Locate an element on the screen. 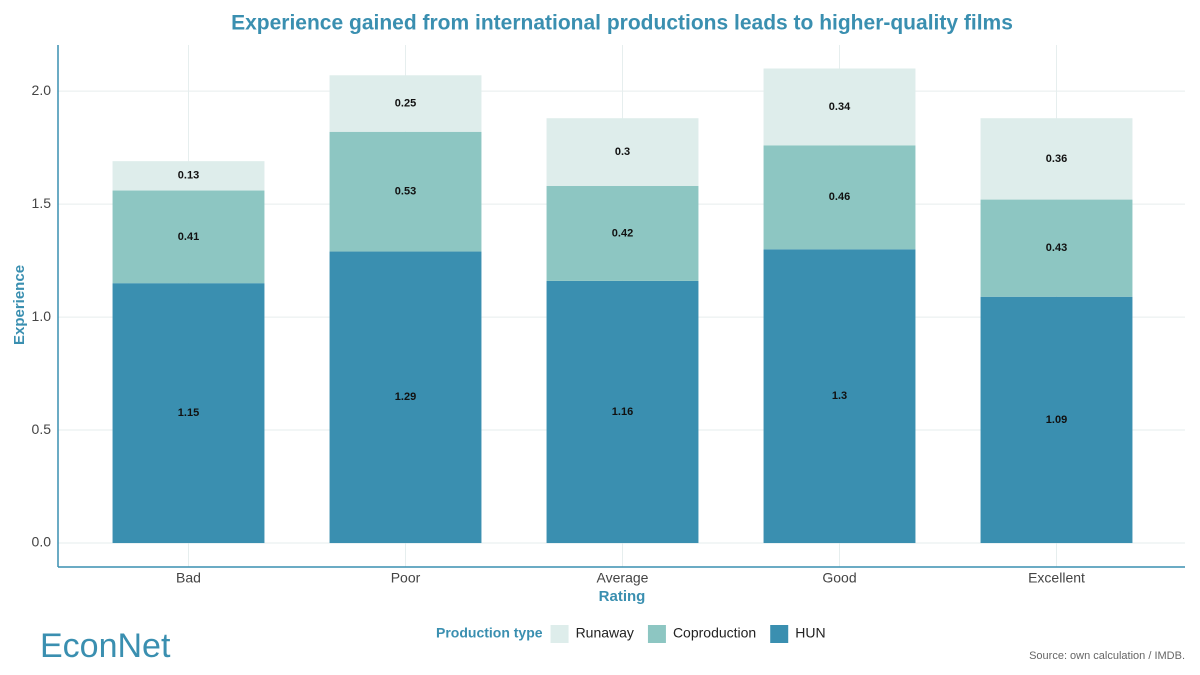 The width and height of the screenshot is (1200, 675). data-label: 1.09 is located at coordinates (1056, 420).